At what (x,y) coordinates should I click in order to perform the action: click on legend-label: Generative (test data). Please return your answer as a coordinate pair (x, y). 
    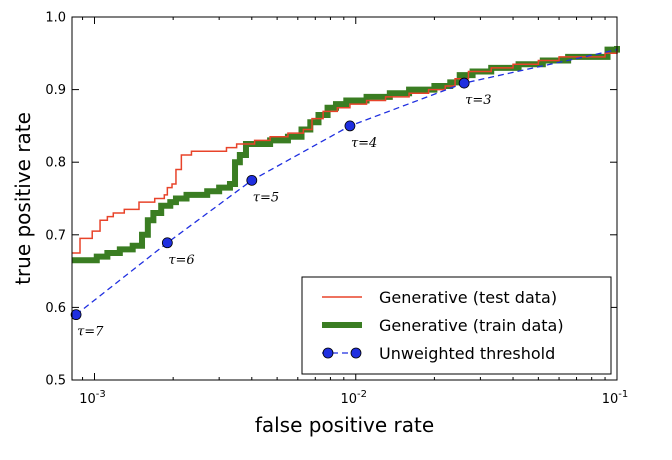
    Looking at the image, I should click on (468, 297).